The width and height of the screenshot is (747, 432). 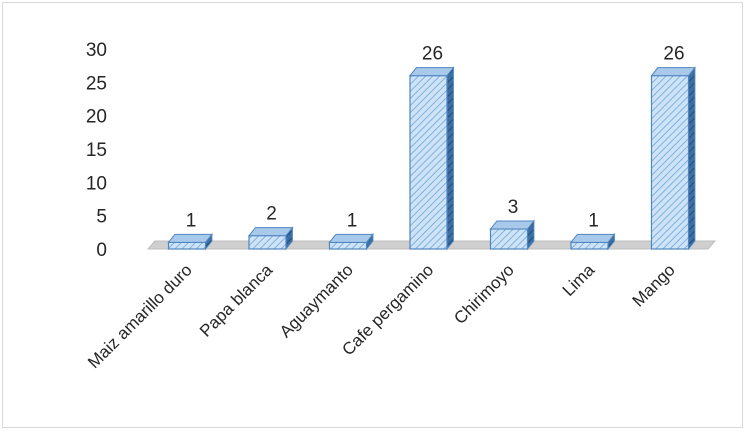 What do you see at coordinates (271, 214) in the screenshot?
I see `data-label: 2` at bounding box center [271, 214].